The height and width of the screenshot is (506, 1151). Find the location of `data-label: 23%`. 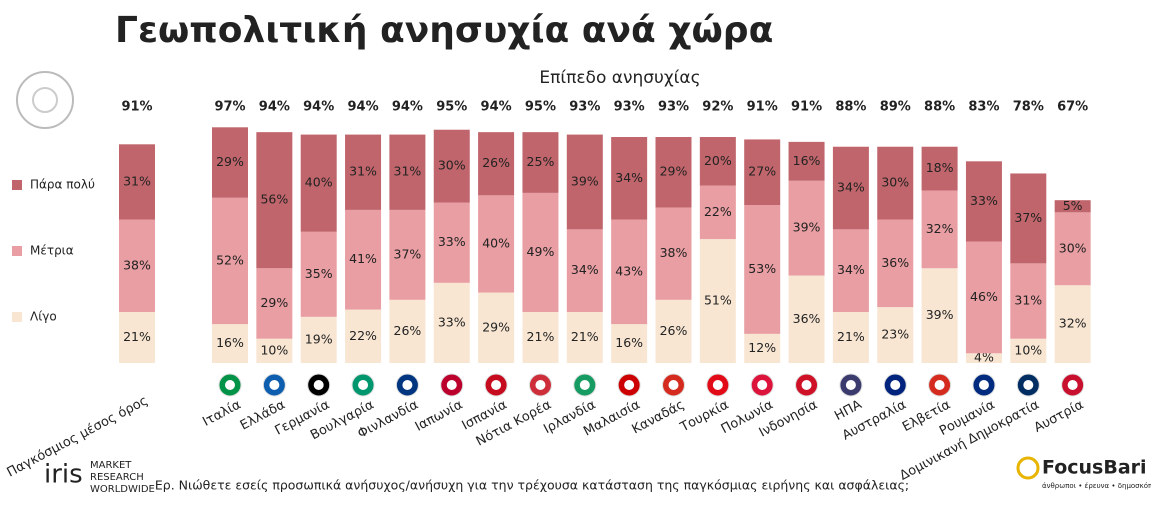

data-label: 23% is located at coordinates (895, 334).